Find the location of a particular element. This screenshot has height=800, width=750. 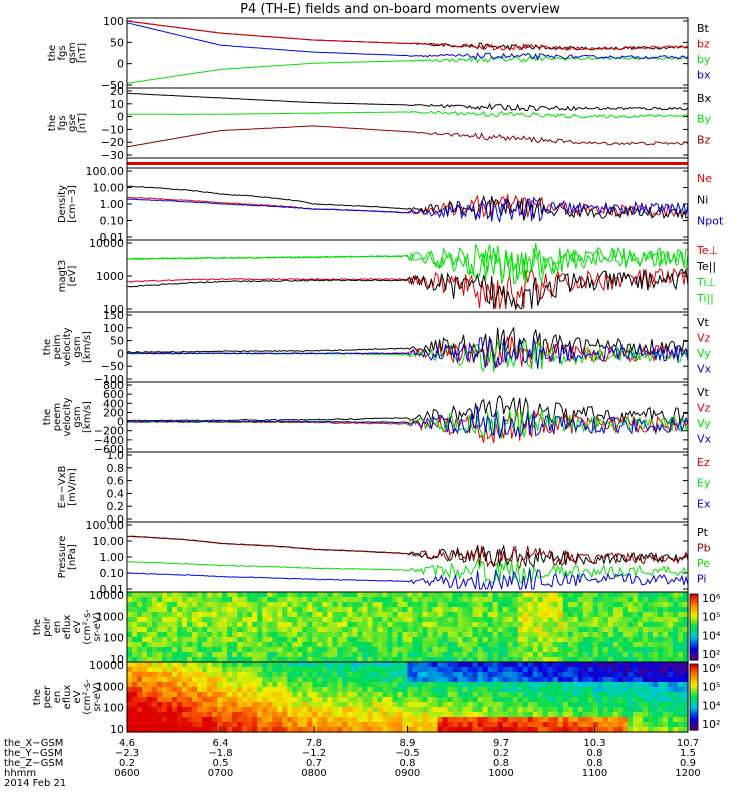

x-row-value: 4.6 is located at coordinates (127, 743).